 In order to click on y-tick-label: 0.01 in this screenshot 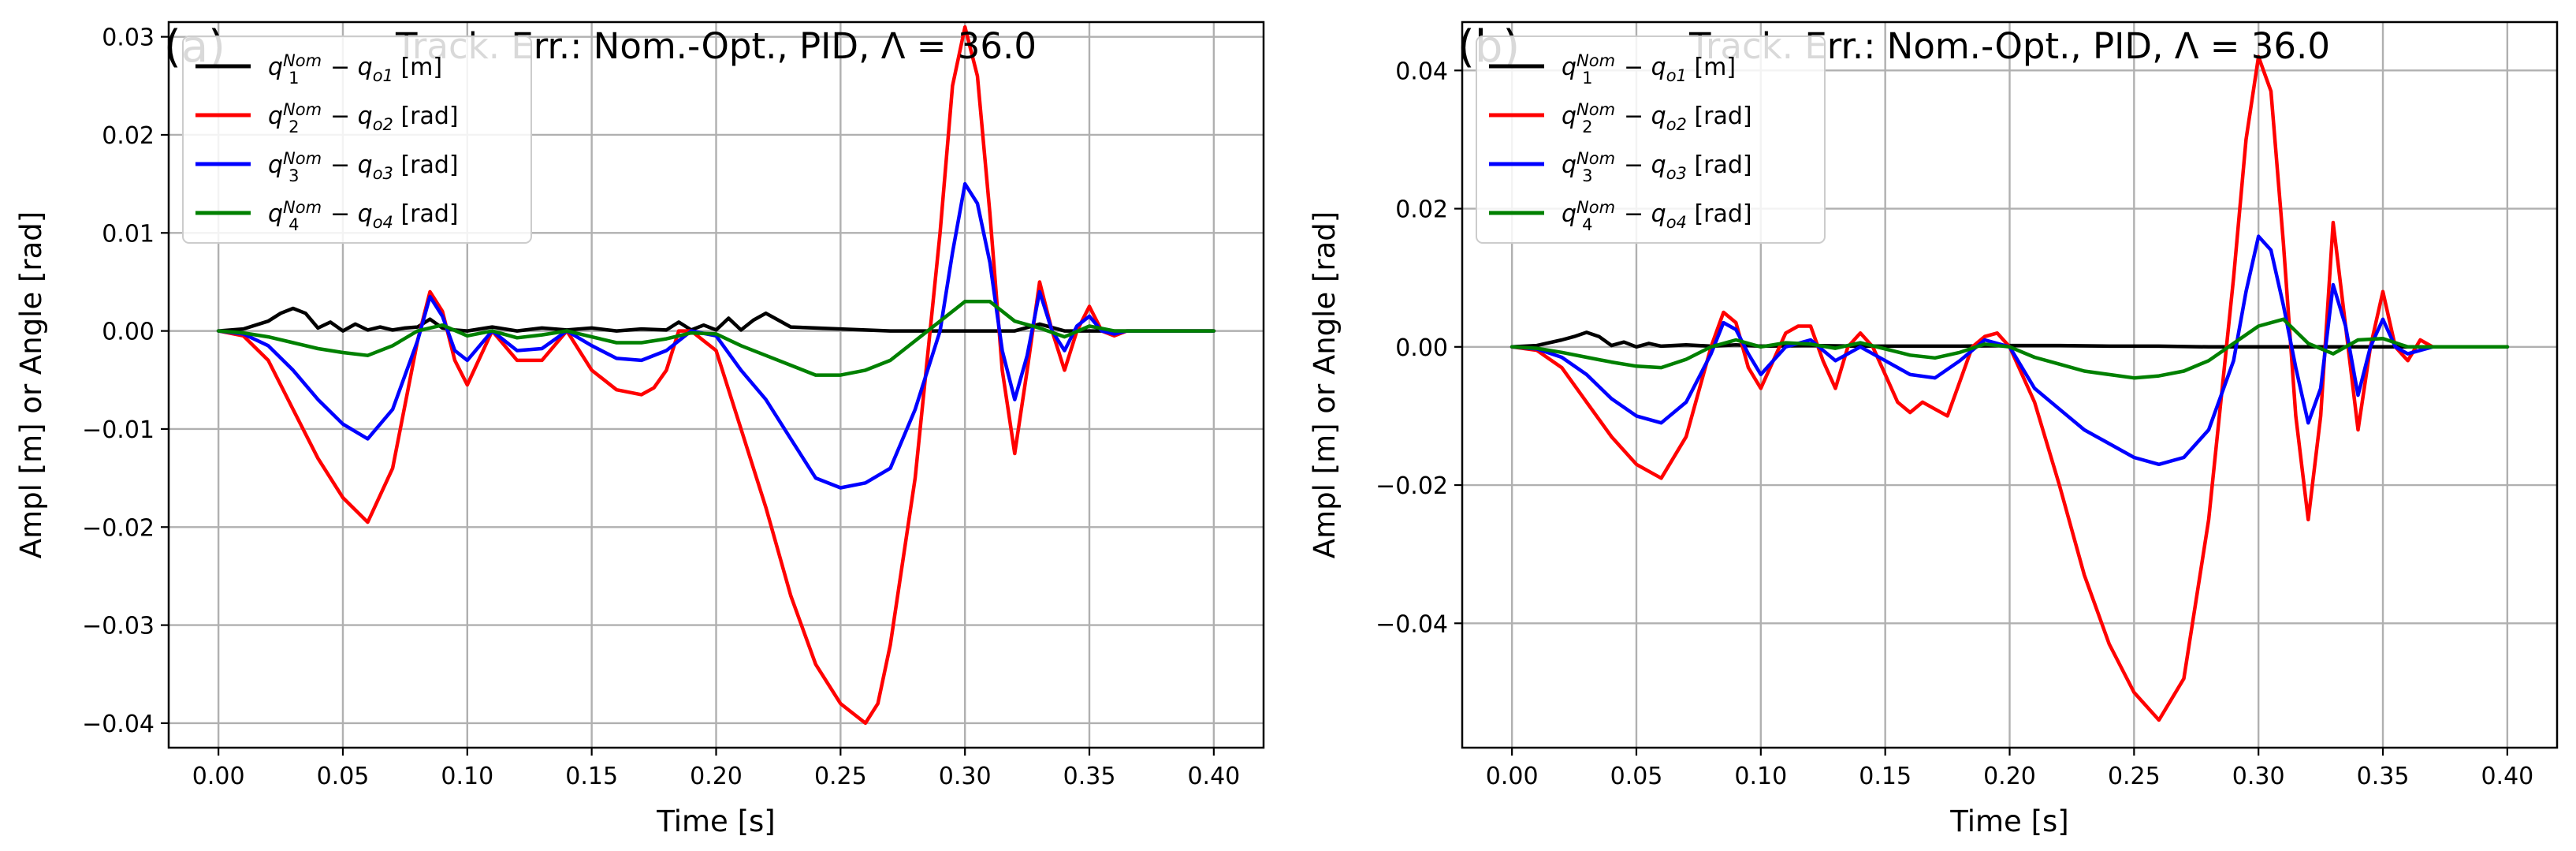, I will do `click(128, 234)`.